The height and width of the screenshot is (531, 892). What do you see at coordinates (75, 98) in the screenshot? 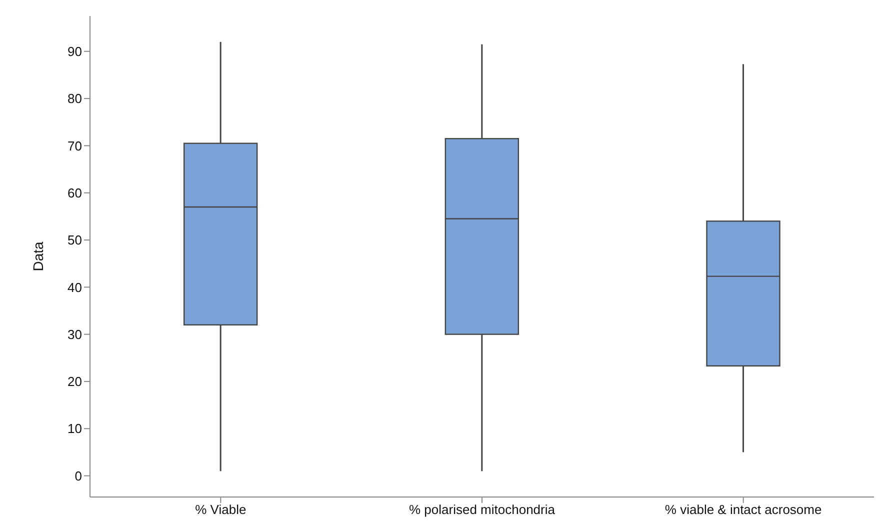
I see `y-tick-label: 80` at bounding box center [75, 98].